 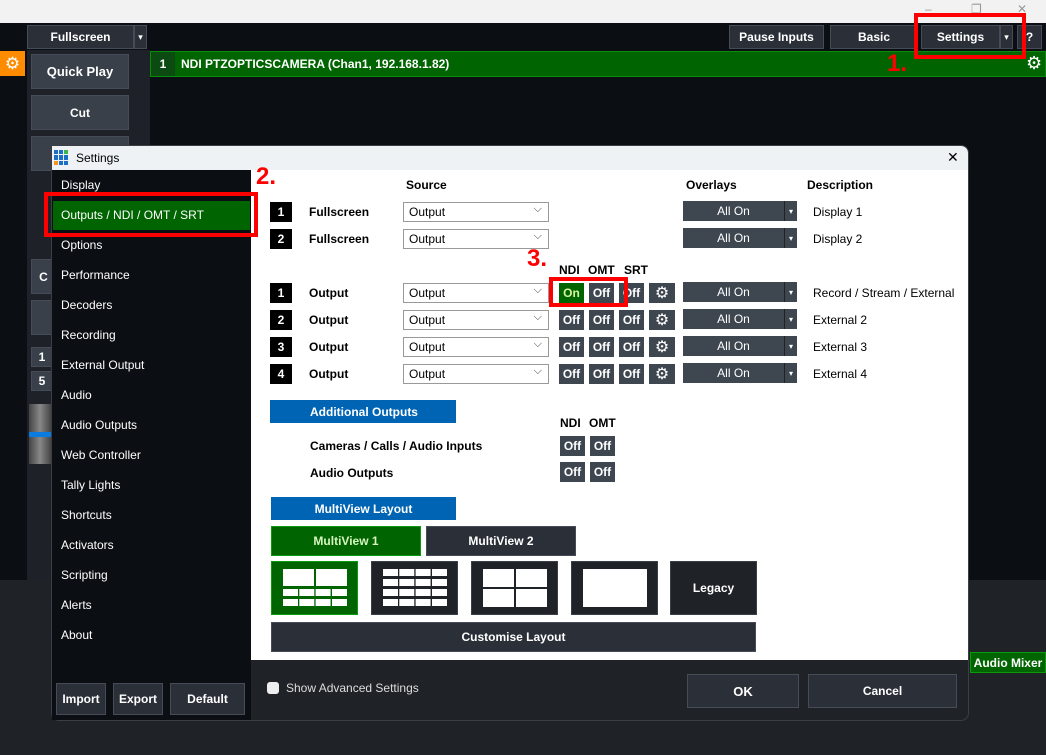 What do you see at coordinates (743, 691) in the screenshot?
I see `ok-button: OK` at bounding box center [743, 691].